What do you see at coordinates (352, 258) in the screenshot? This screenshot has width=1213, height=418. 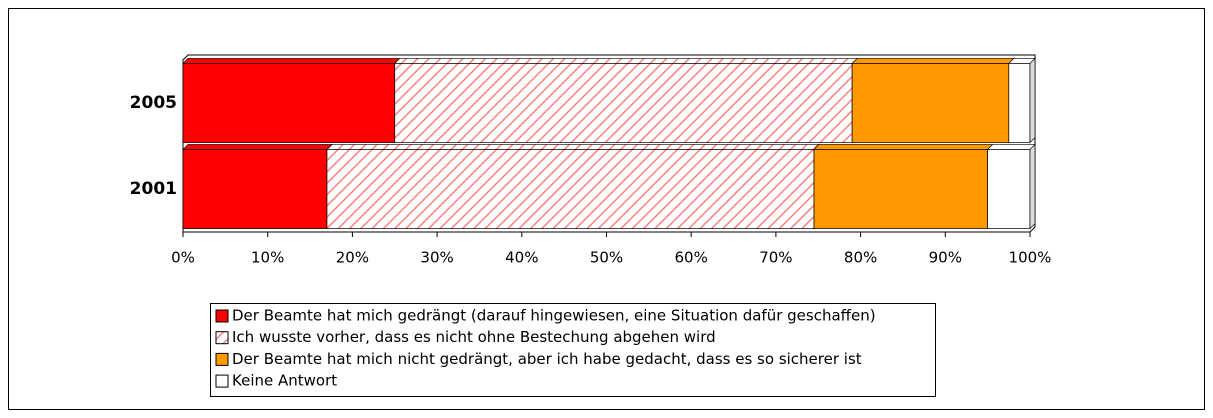 I see `x-tick-label: 20%` at bounding box center [352, 258].